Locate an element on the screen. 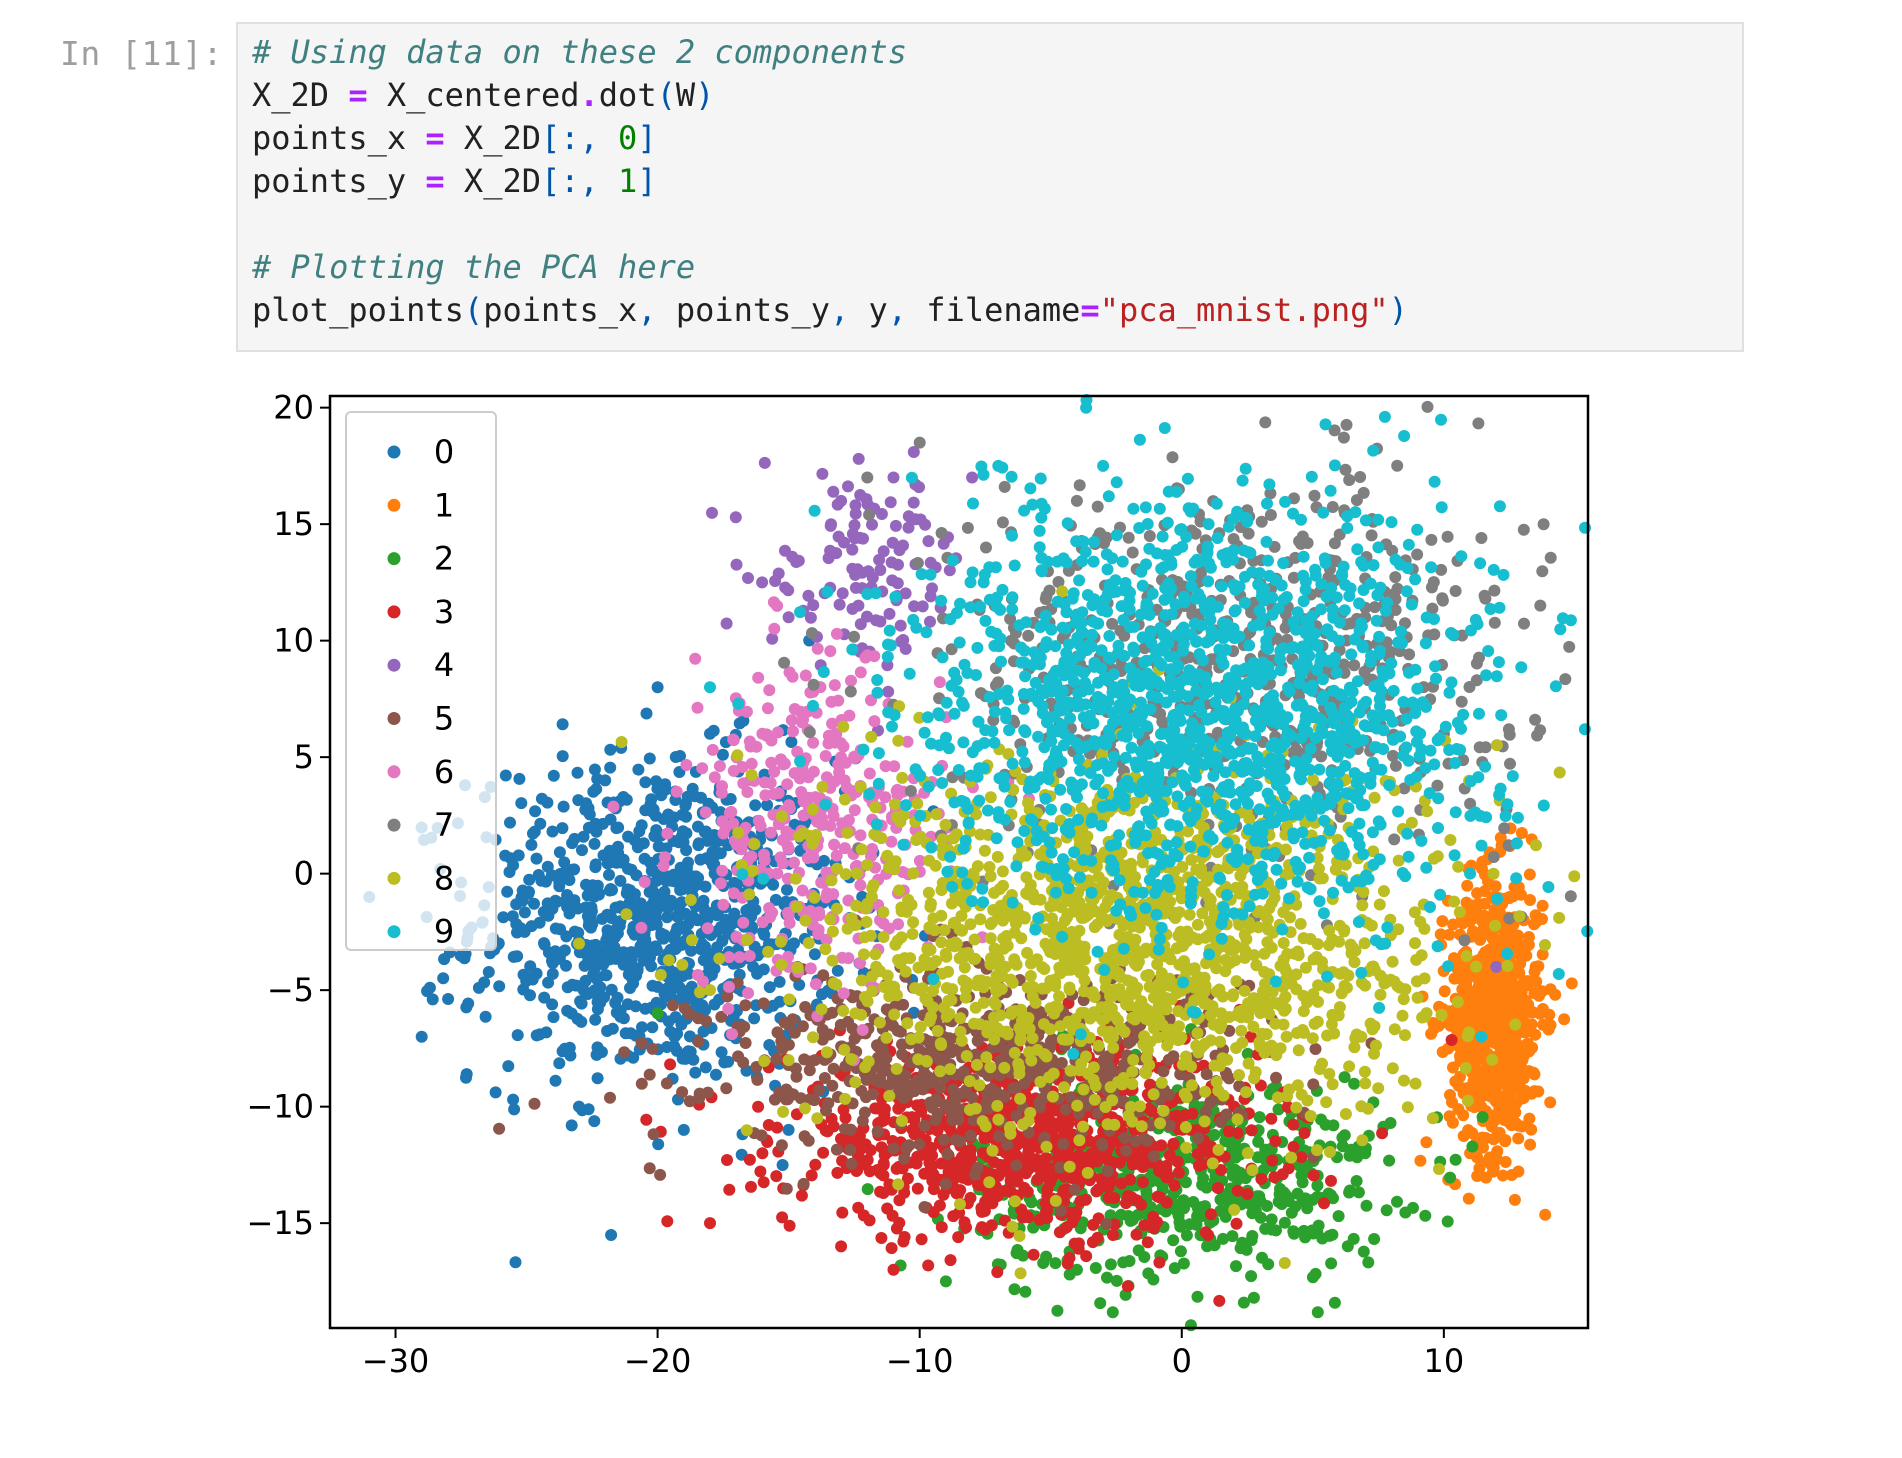  code-line: # Using data on these 2 components is located at coordinates (579, 52).